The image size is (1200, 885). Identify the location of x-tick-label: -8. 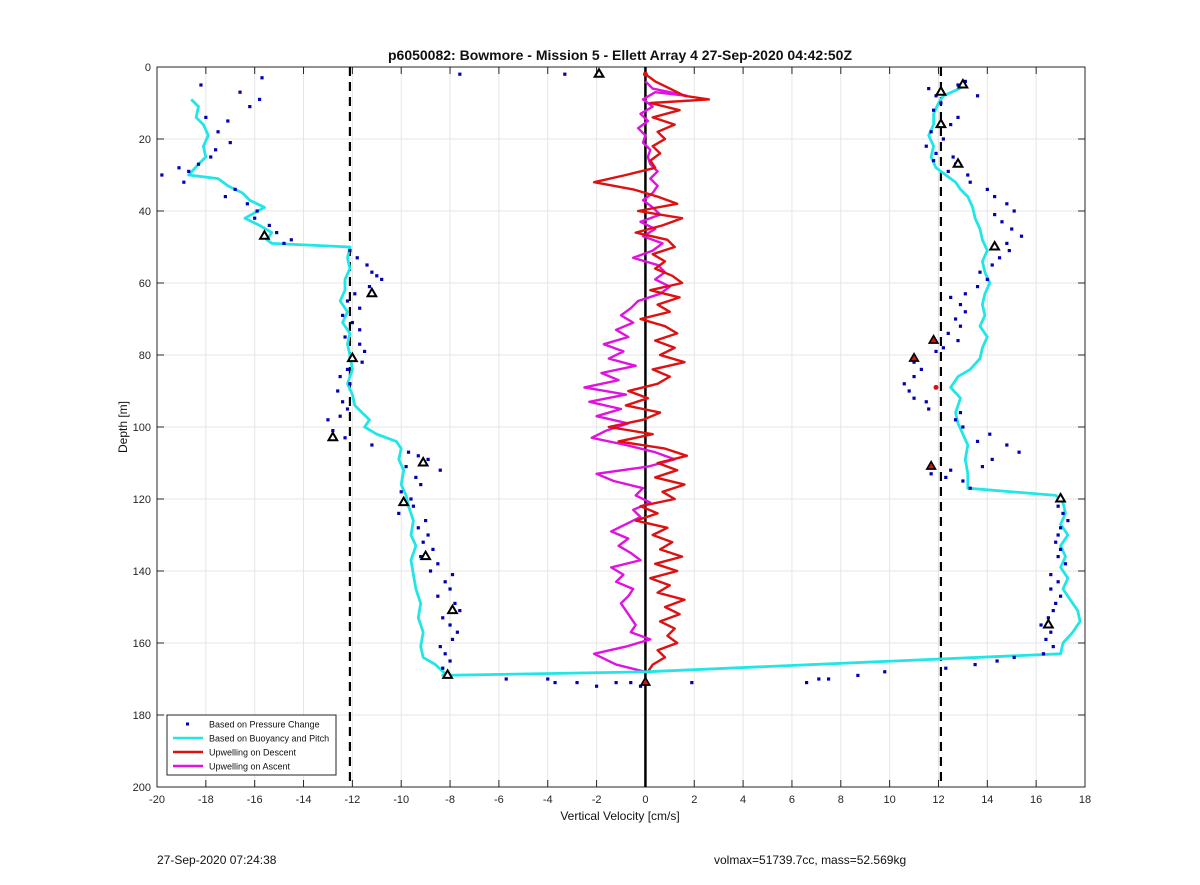
(450, 800).